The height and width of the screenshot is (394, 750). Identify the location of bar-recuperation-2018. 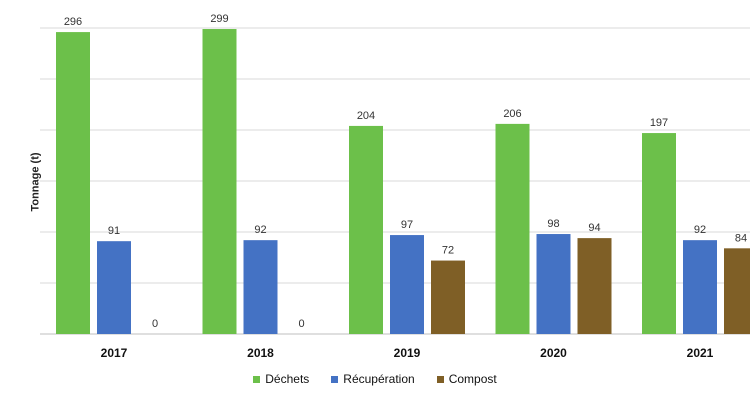
(260, 287).